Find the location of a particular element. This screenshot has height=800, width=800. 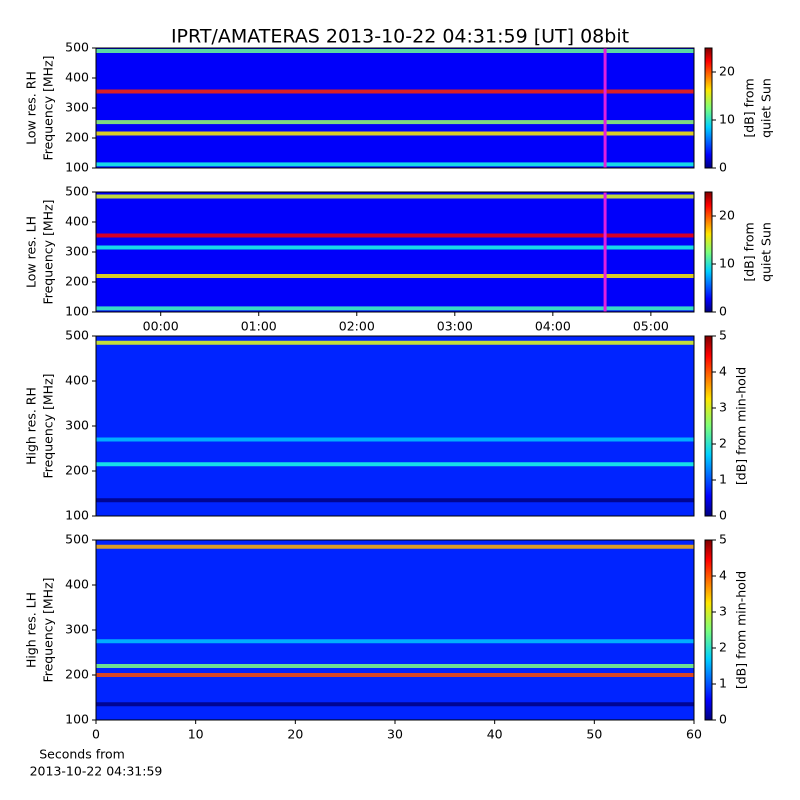

x-tick-label: 05:00 is located at coordinates (651, 326).